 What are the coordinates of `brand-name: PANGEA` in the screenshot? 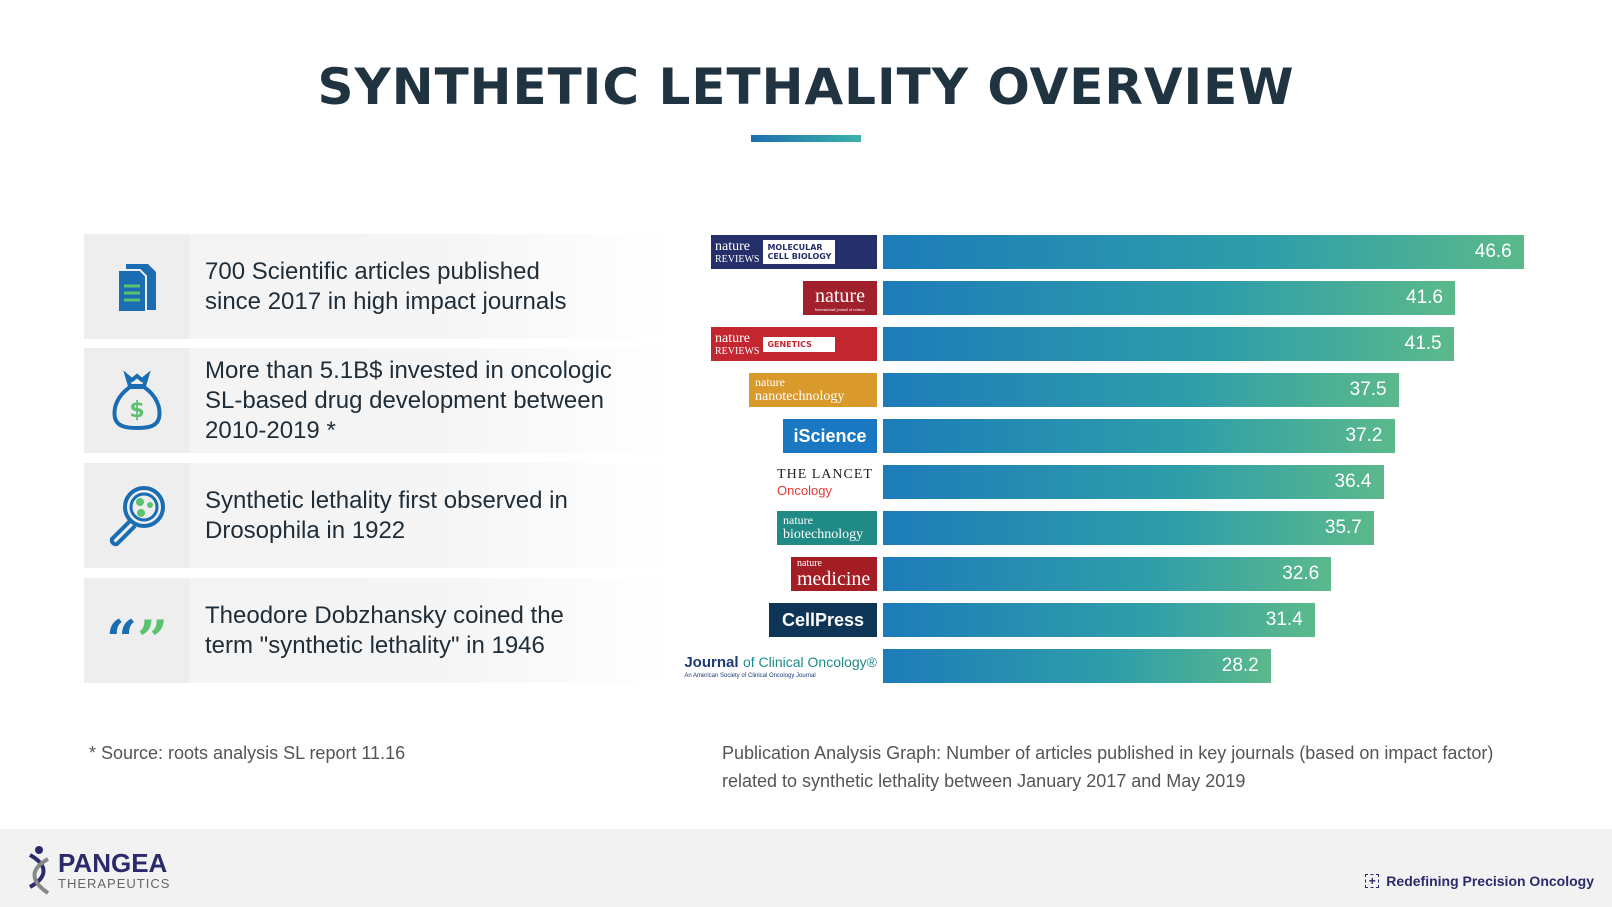 It's located at (113, 863).